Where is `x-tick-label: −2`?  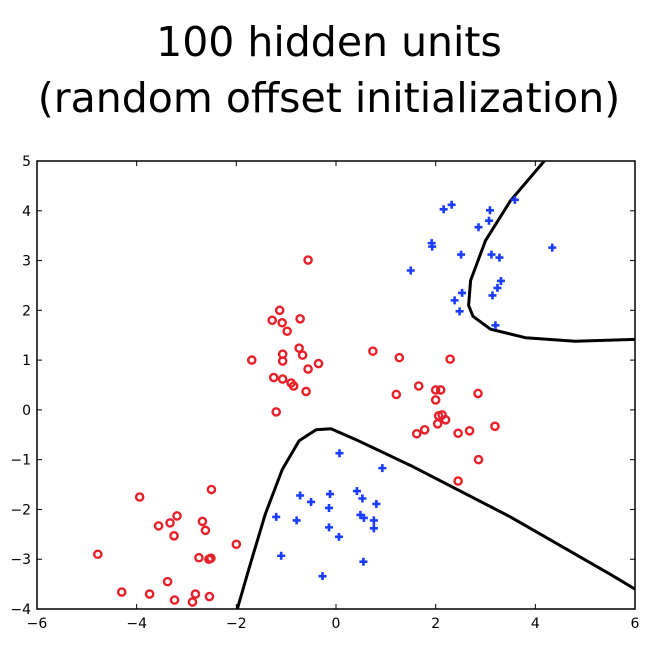 x-tick-label: −2 is located at coordinates (236, 624).